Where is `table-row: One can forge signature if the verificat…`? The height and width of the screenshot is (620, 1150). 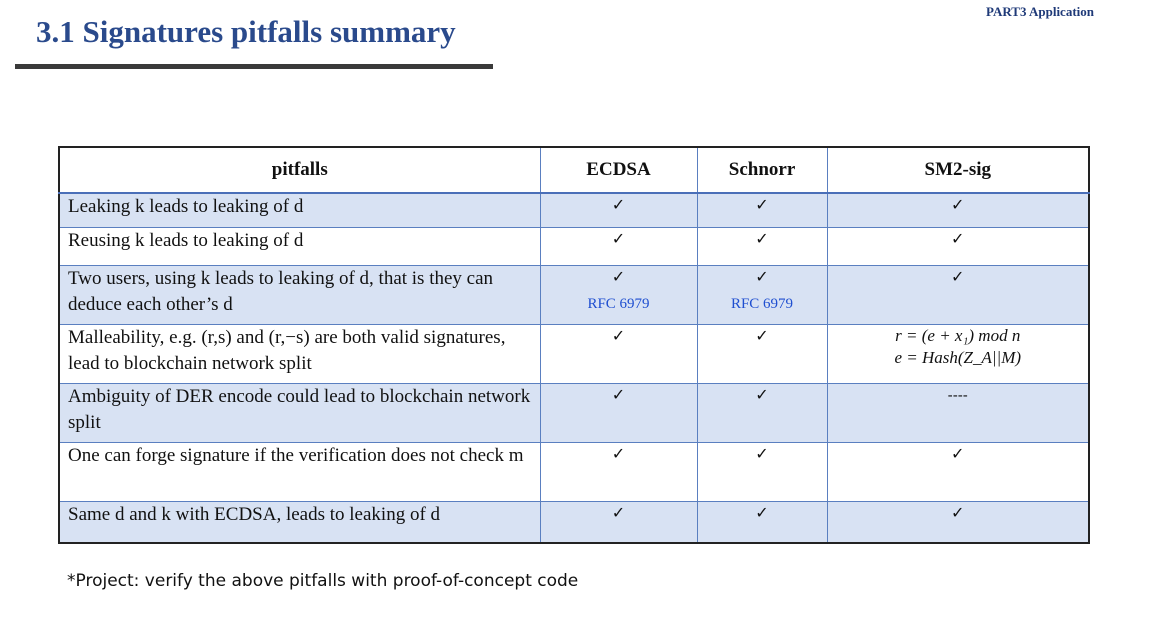 table-row: One can forge signature if the verificat… is located at coordinates (574, 471).